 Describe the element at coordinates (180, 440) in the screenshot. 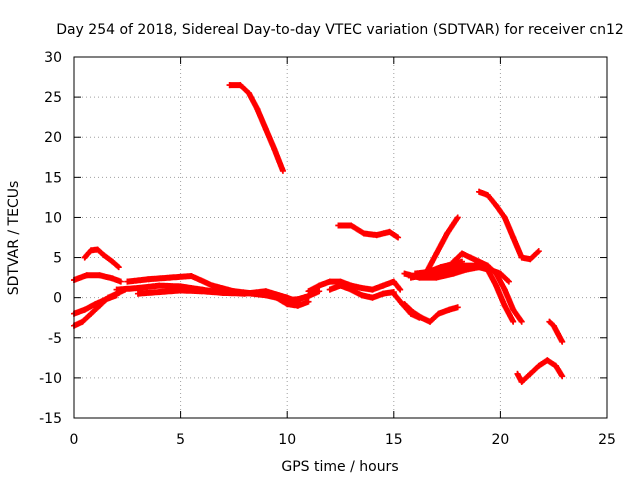

I see `x-tick-label: 5` at that location.